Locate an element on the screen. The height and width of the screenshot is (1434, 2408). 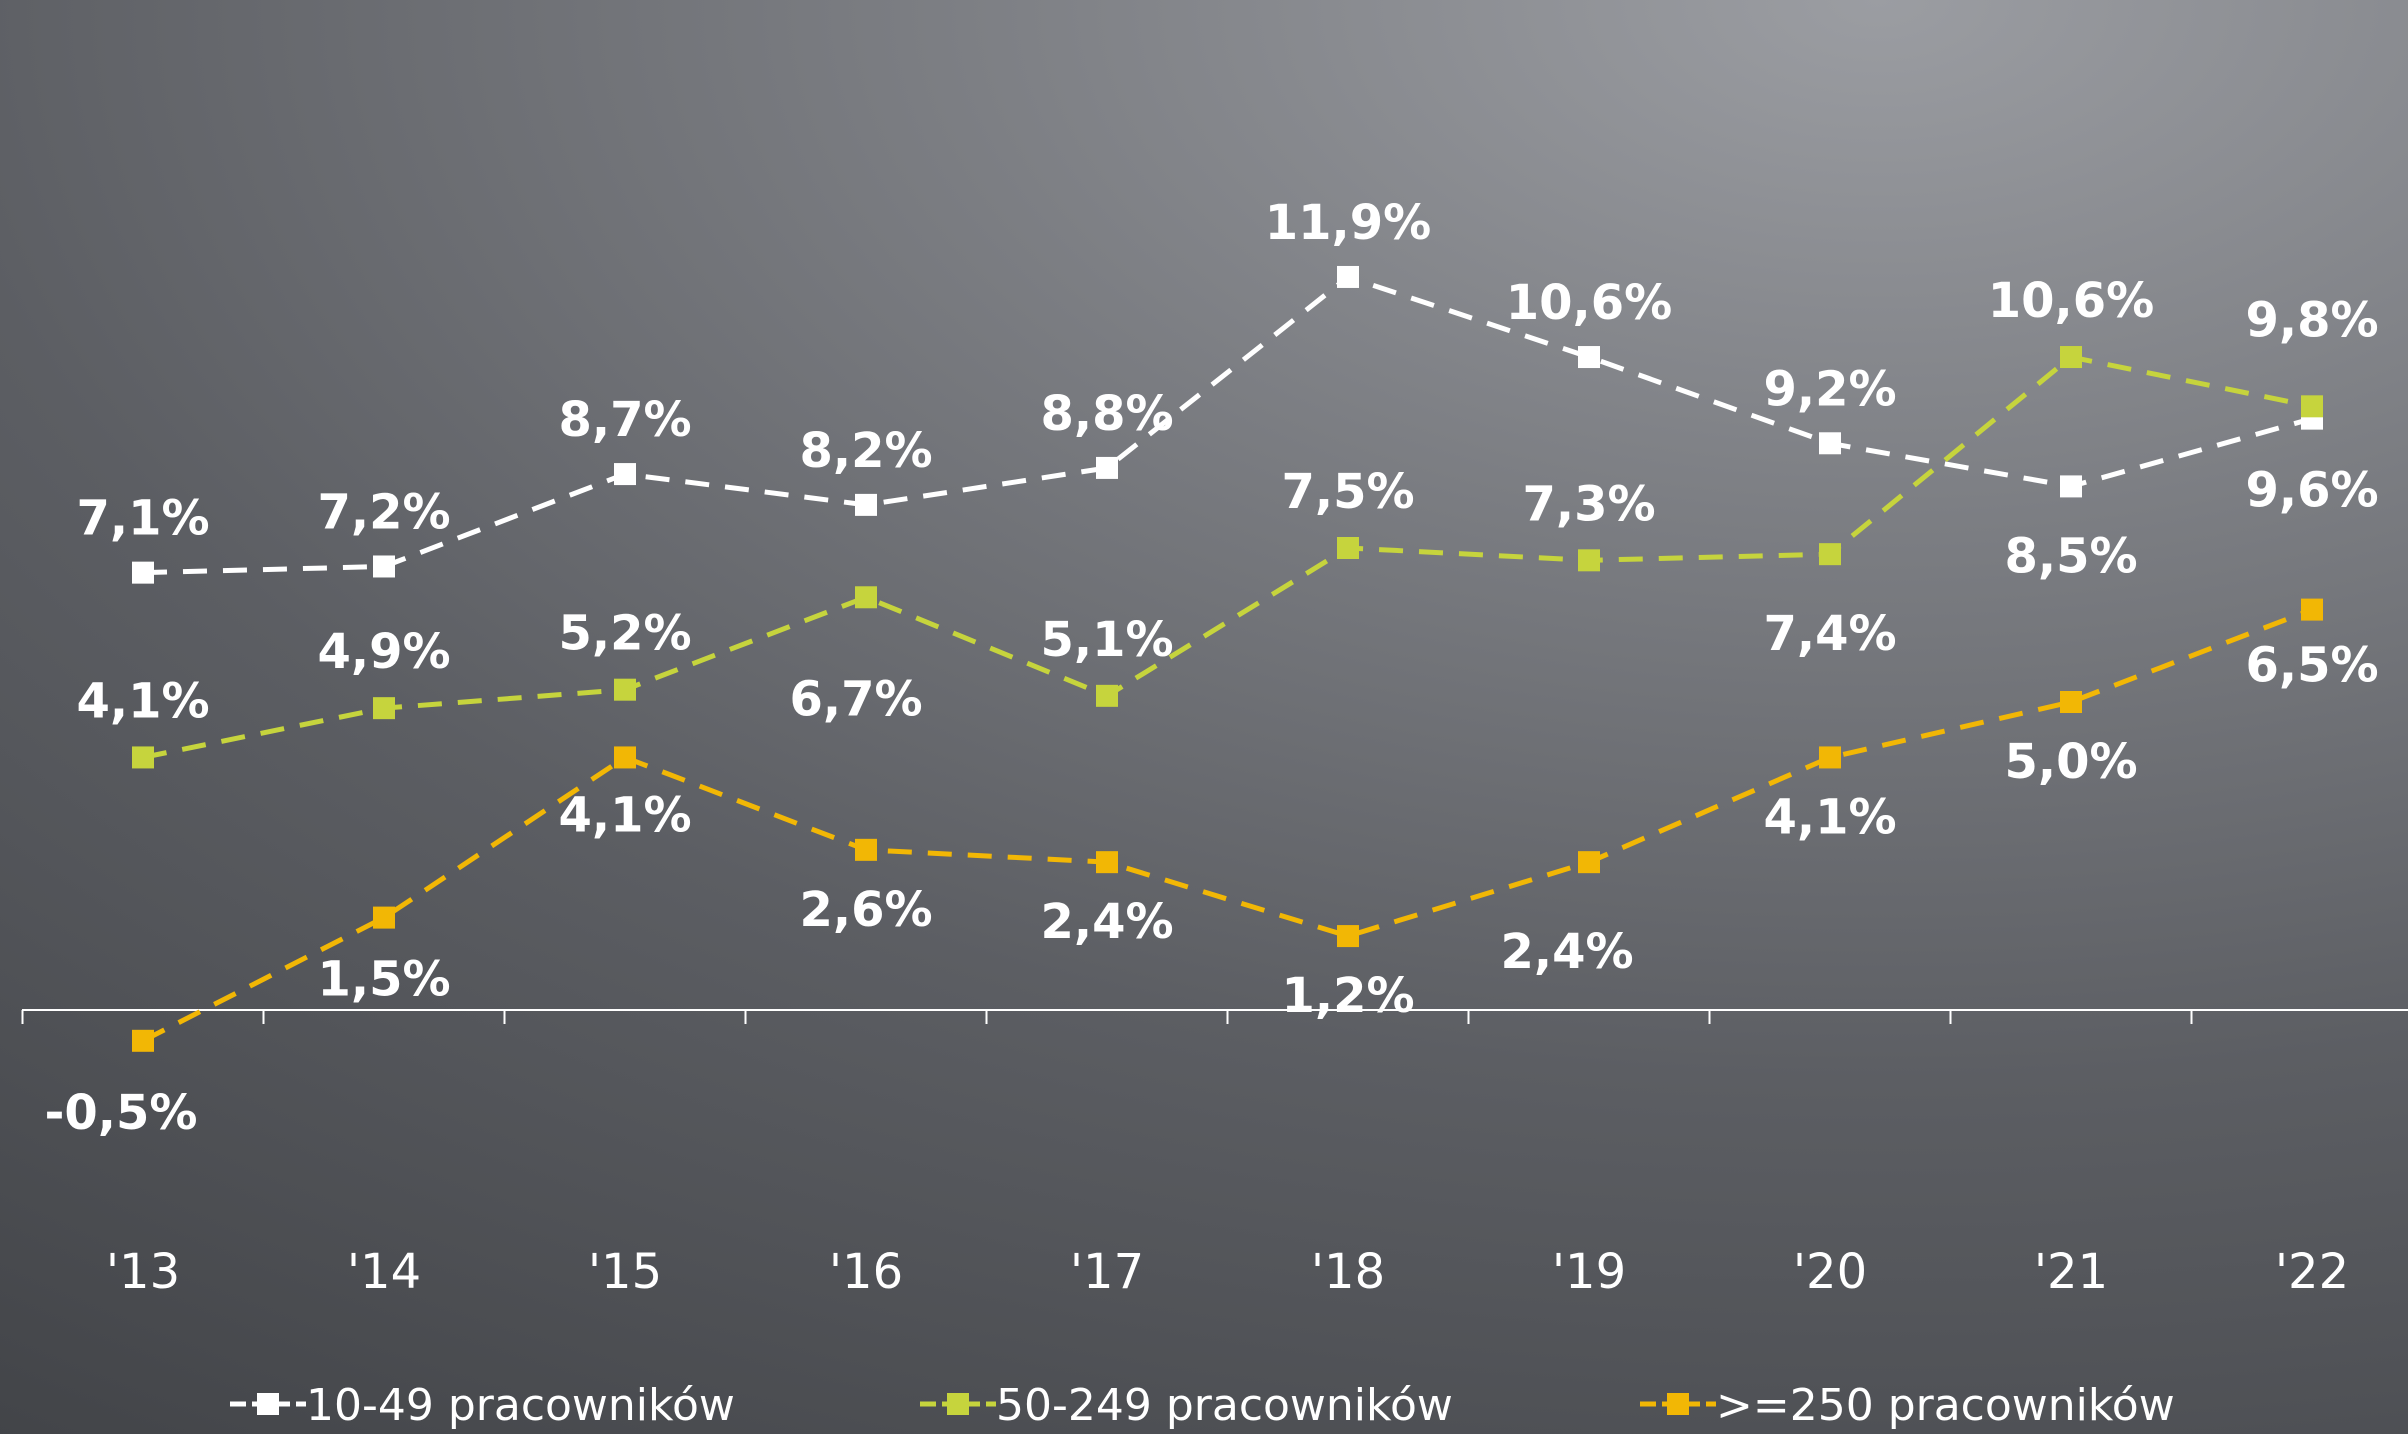
data-label: 7,3% is located at coordinates (1588, 504).